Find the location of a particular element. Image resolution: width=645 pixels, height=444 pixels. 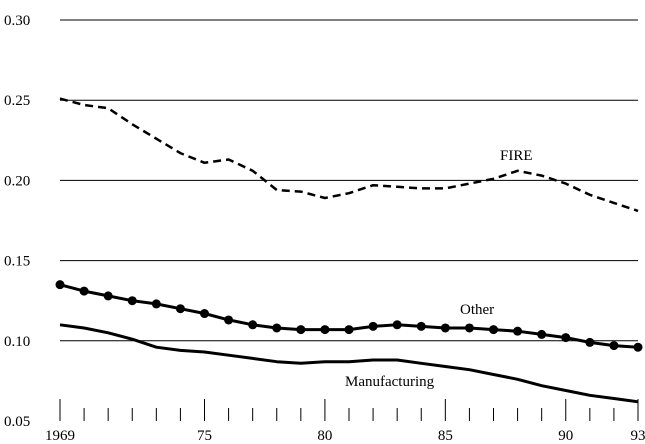

y-axis-tick-labels: 0.05 0.10 0.15 0.20 0.25 0.30 is located at coordinates (17, 221).